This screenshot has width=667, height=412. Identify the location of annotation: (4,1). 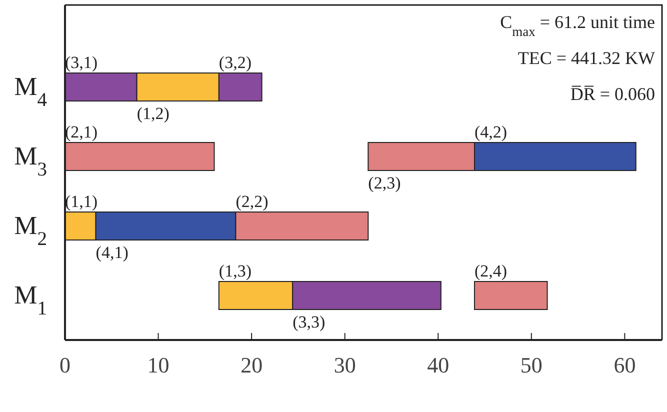
(112, 252).